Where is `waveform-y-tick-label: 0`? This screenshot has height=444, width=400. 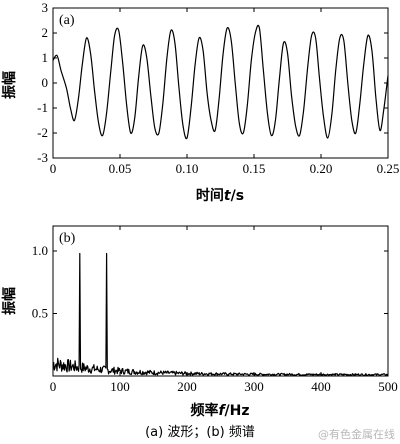
waveform-y-tick-label: 0 is located at coordinates (45, 82).